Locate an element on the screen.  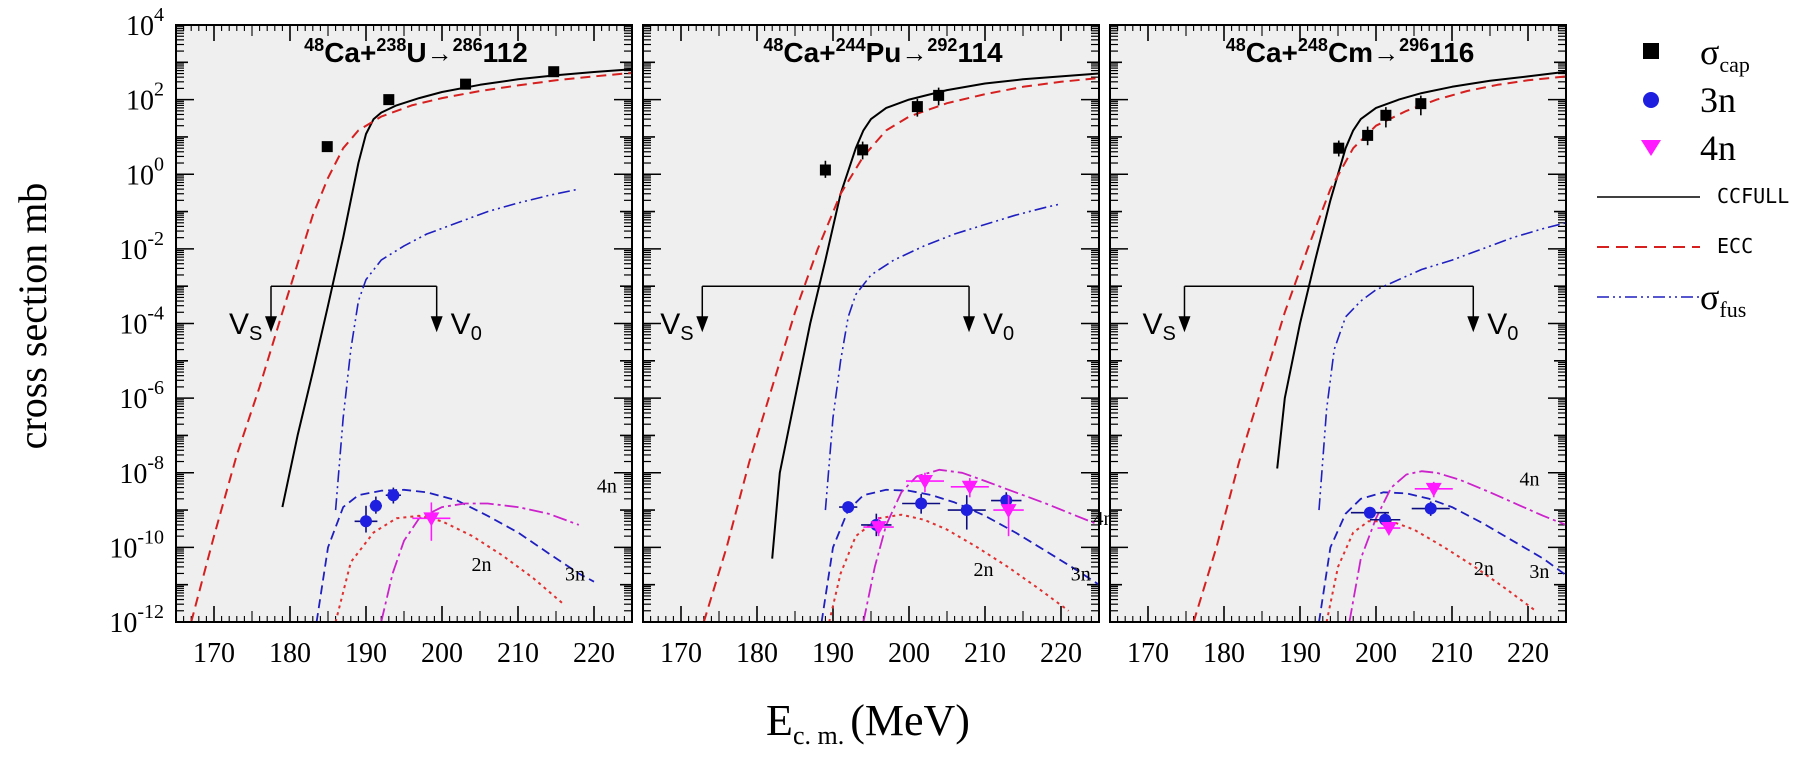
y-tick-label: 10⁻² is located at coordinates (141, 247).